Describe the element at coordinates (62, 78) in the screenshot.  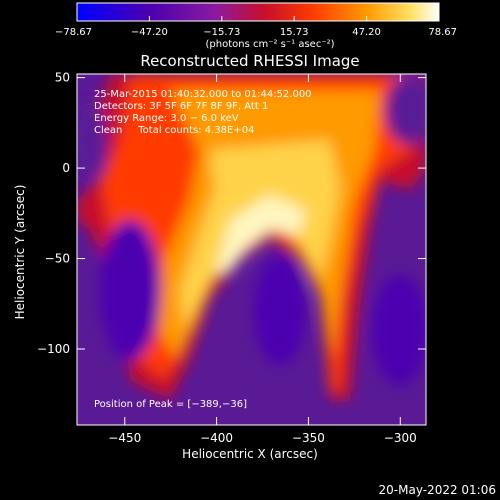
I see `y-tick-label: 50` at that location.